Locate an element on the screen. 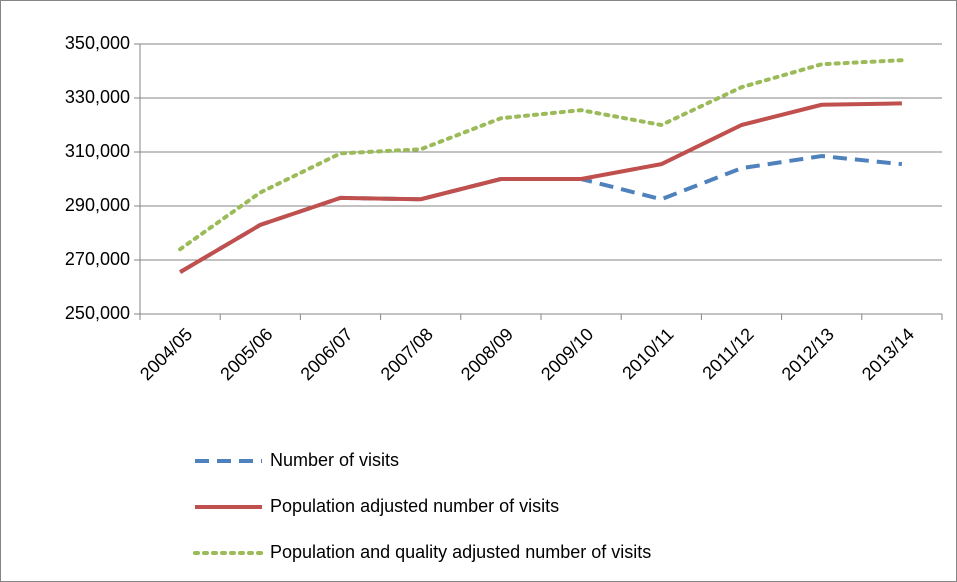 The image size is (957, 582). y-tick-label: 250,000 is located at coordinates (97, 313).